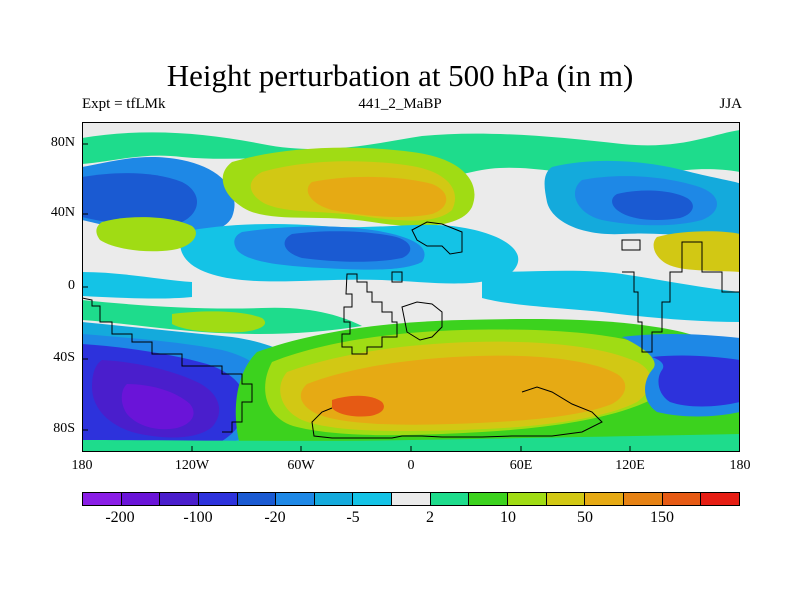  What do you see at coordinates (167, 365) in the screenshot?
I see `south-america-outline` at bounding box center [167, 365].